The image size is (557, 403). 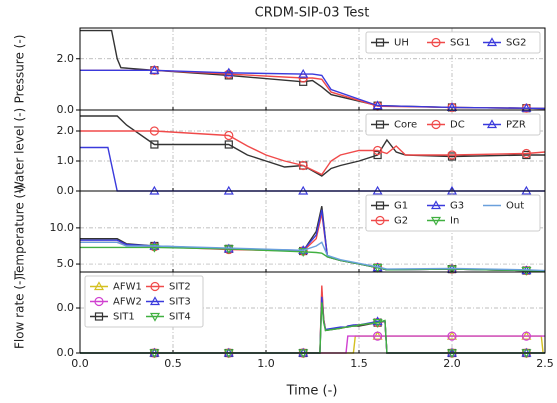 I want to click on legend-label: SIT4, so click(x=180, y=317).